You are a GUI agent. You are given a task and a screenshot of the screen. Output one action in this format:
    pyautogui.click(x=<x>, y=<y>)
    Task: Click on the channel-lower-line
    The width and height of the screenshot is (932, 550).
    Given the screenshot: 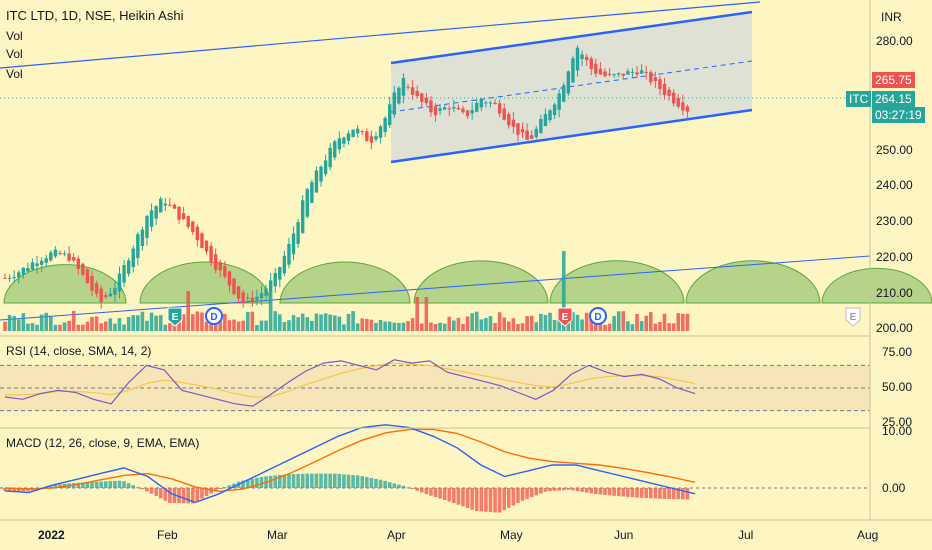 What is the action you would take?
    pyautogui.click(x=571, y=136)
    